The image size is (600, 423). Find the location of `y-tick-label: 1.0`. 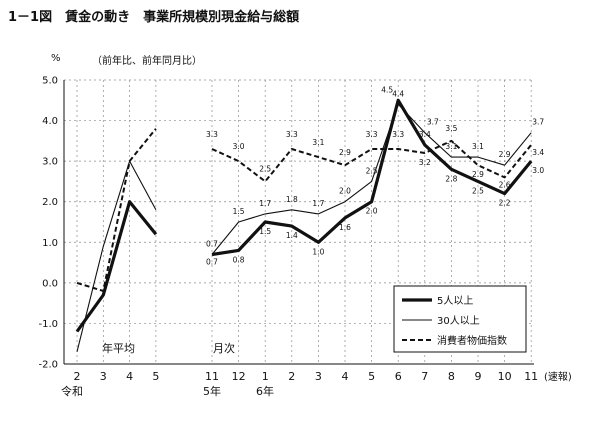

y-tick-label: 1.0 is located at coordinates (50, 243).